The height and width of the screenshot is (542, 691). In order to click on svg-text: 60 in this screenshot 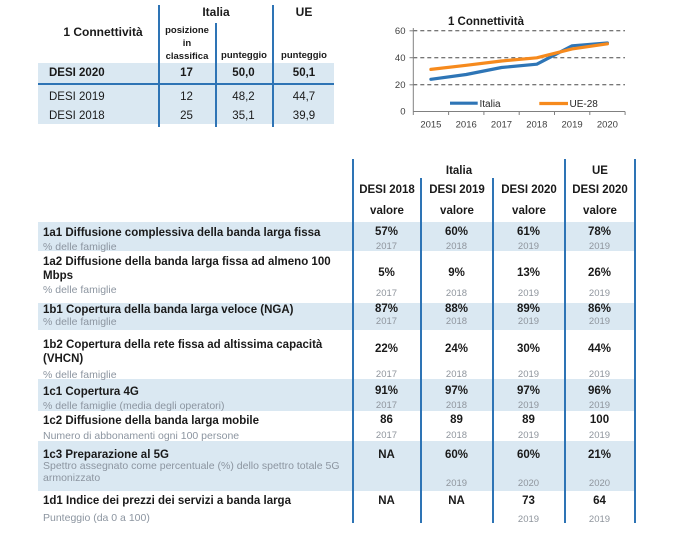, I will do `click(400, 31)`.